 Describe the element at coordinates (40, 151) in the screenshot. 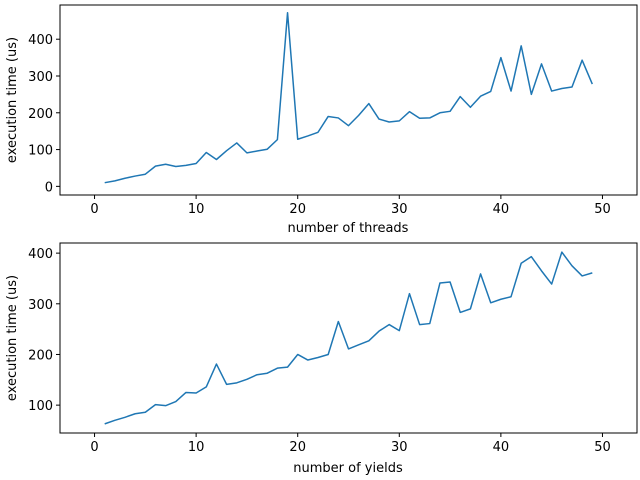

I see `y-tick-label-threads: 100` at that location.